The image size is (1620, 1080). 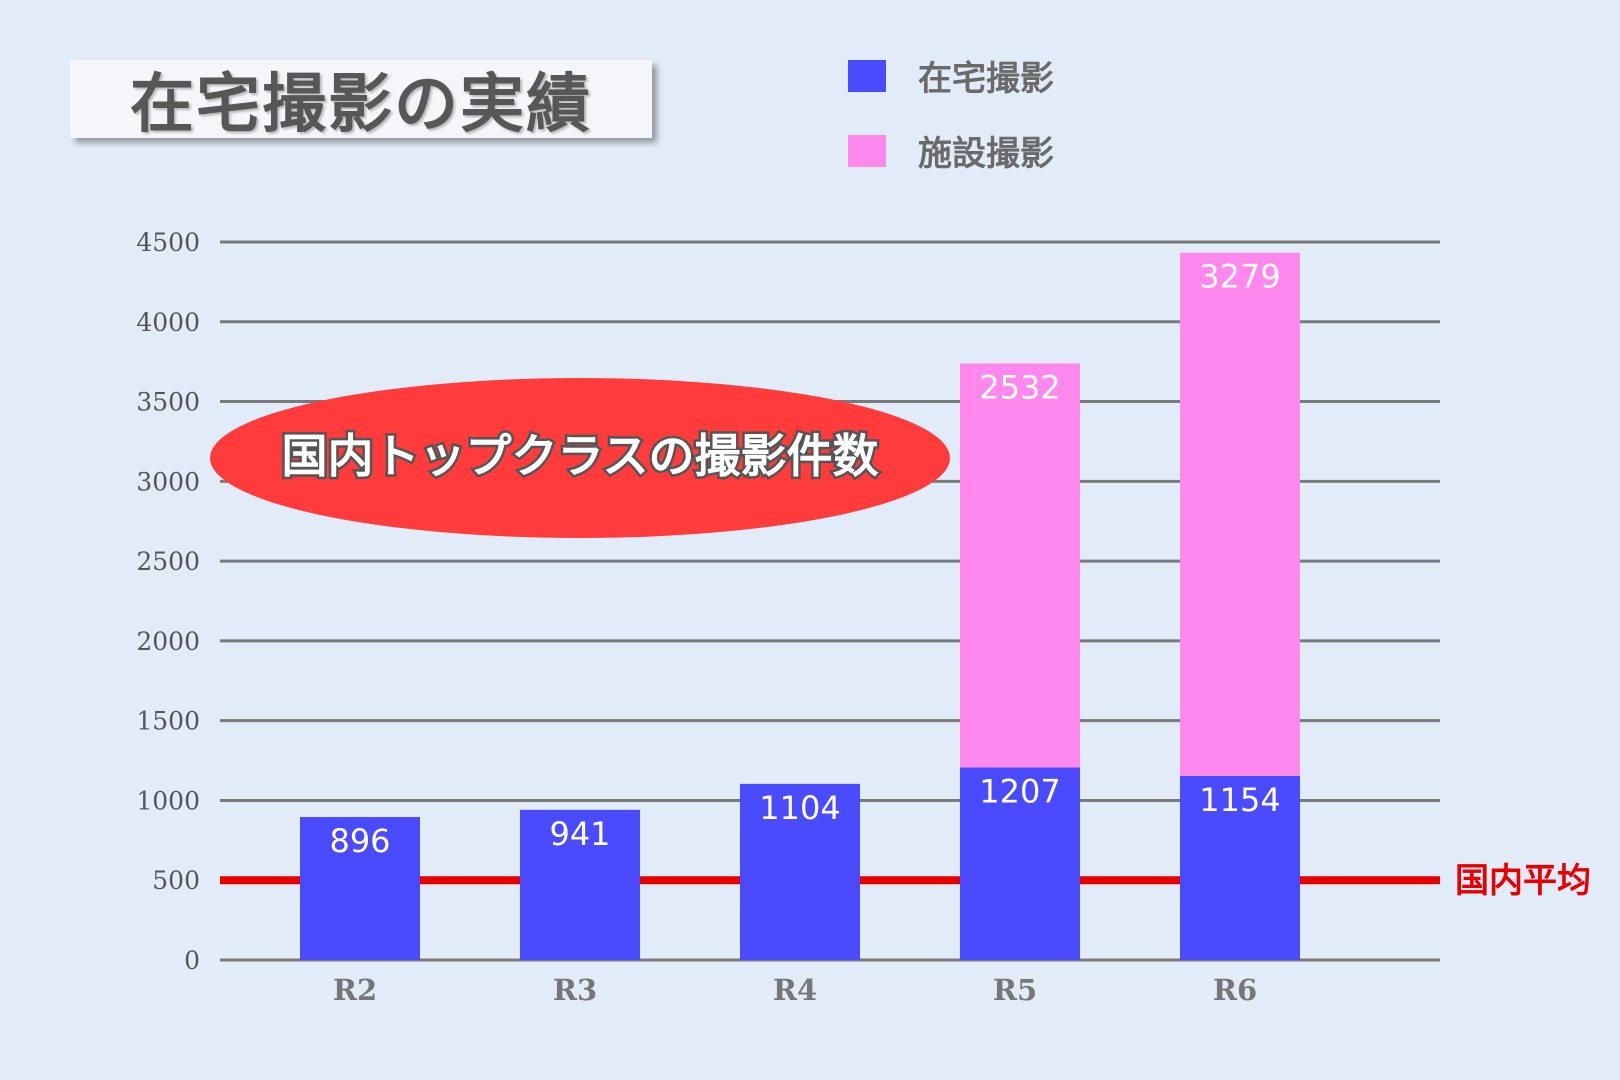 I want to click on x-tick-label: R3, so click(x=575, y=990).